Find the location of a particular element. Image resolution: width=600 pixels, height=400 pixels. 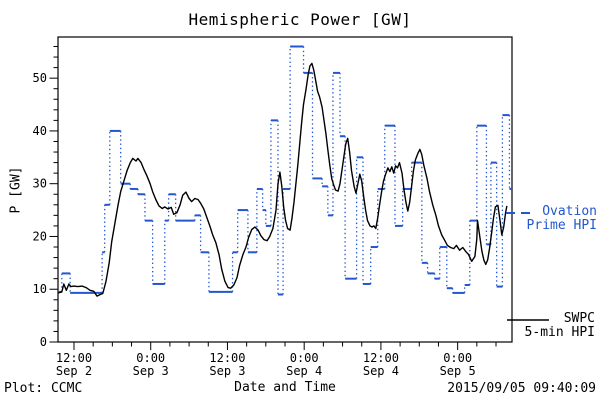

svg-text: 50 is located at coordinates (40, 78).